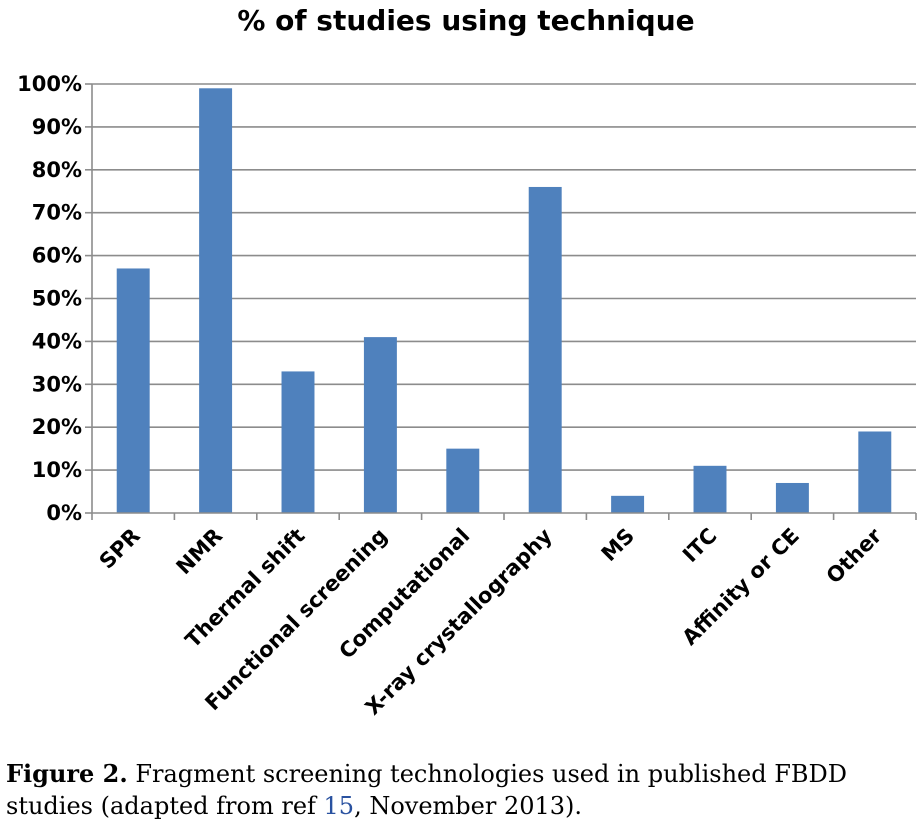 Image resolution: width=922 pixels, height=836 pixels. Describe the element at coordinates (339, 806) in the screenshot. I see `caption-ref-link: 15` at that location.